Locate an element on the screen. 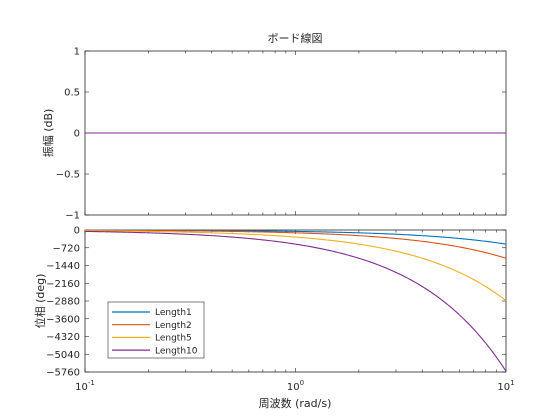  x-tick-label: 10⁰ is located at coordinates (295, 386).